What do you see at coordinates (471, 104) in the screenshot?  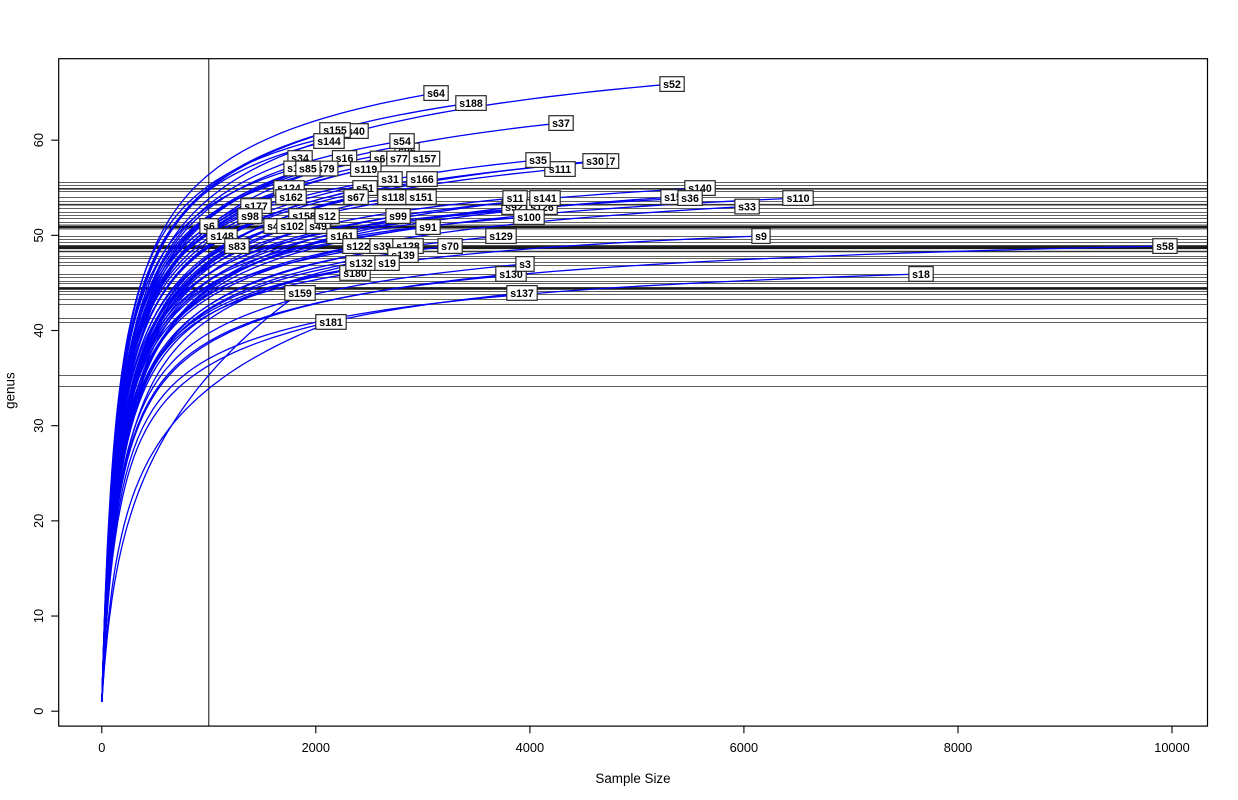 I see `svg-text: s188` at bounding box center [471, 104].